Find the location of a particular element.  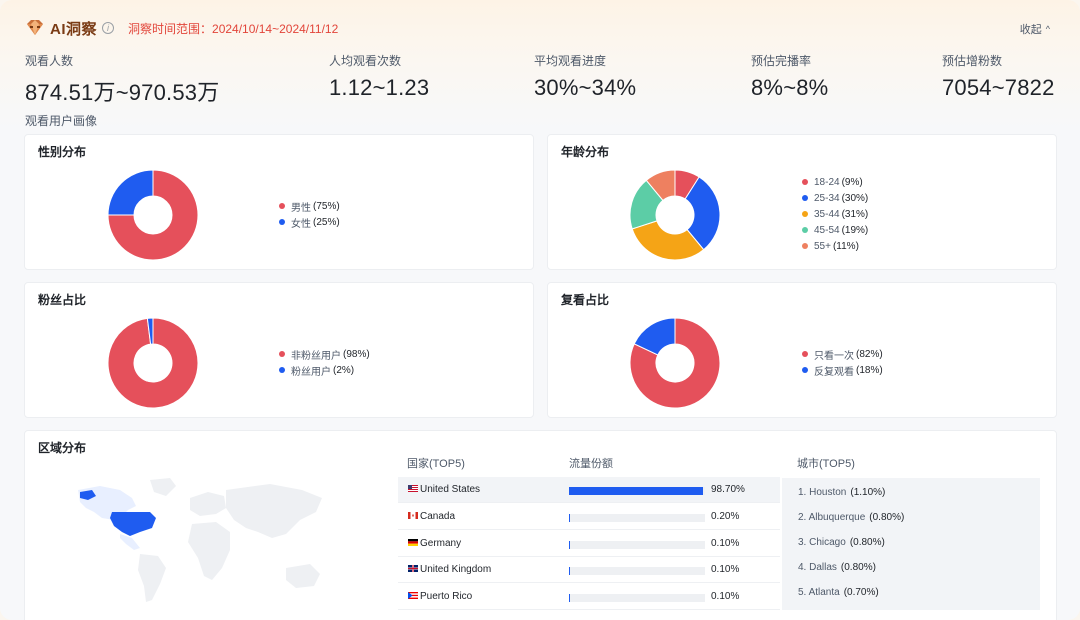

legend-item: 男性 (75%) is located at coordinates (309, 206).